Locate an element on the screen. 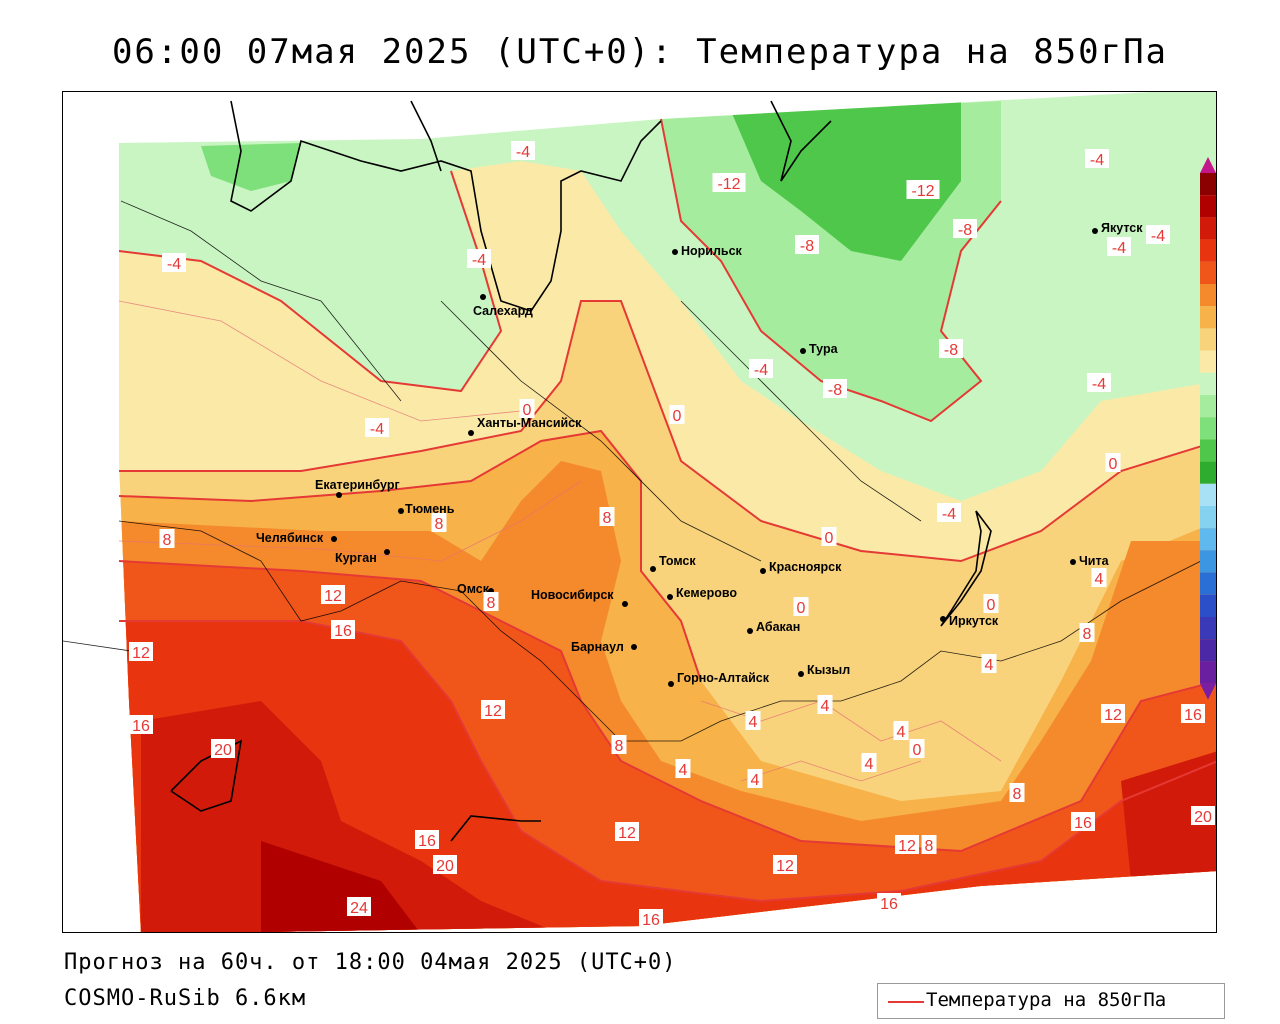 The width and height of the screenshot is (1280, 1024). city-irkutsk: Иркутск is located at coordinates (969, 621).